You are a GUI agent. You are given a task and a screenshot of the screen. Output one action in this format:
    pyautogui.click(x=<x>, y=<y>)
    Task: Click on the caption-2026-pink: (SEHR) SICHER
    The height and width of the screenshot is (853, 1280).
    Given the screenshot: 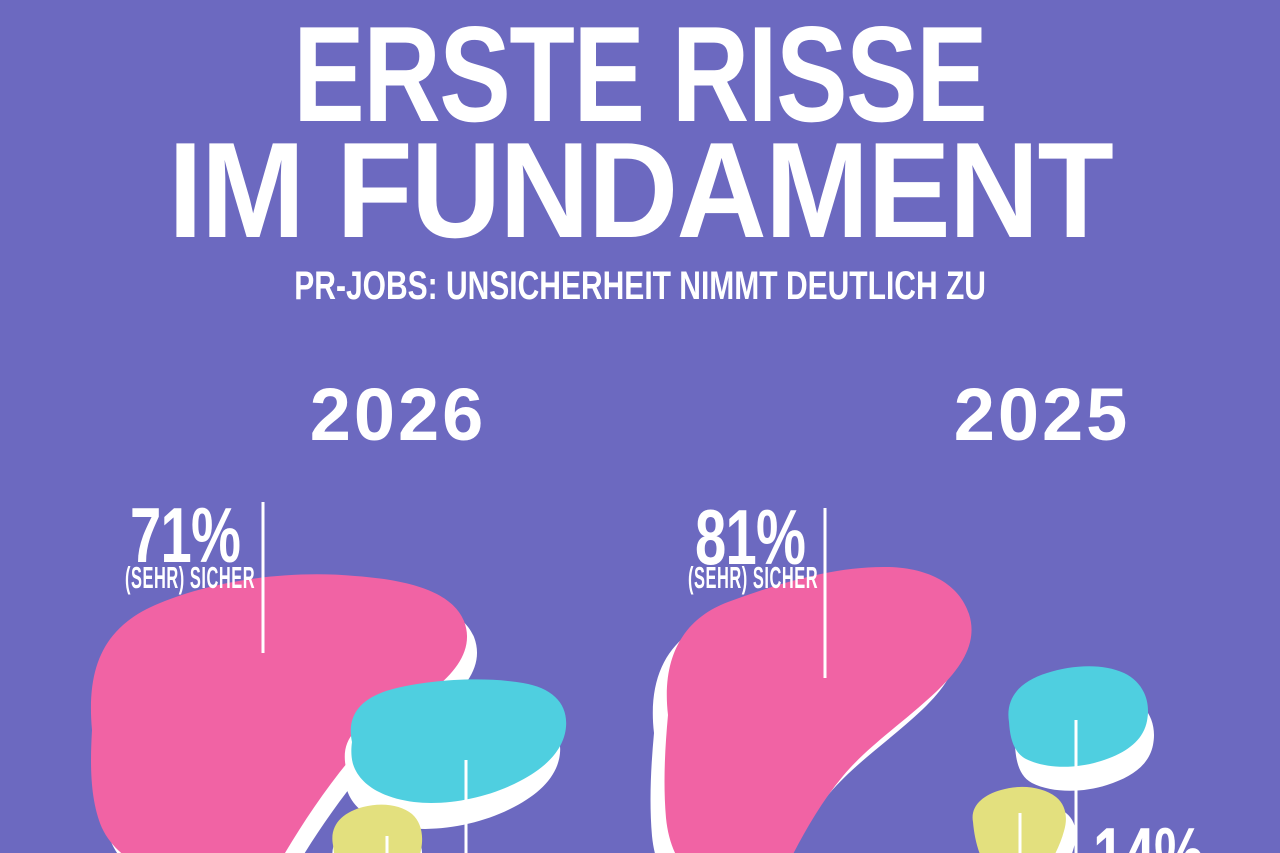 What is the action you would take?
    pyautogui.click(x=190, y=577)
    